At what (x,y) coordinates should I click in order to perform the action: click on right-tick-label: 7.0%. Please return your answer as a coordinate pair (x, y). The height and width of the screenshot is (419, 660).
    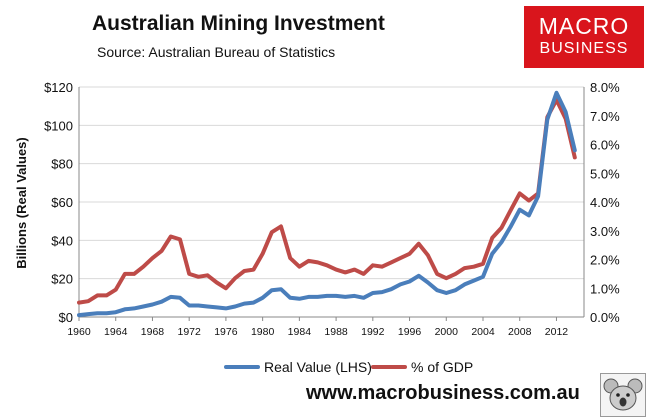
    Looking at the image, I should click on (605, 116).